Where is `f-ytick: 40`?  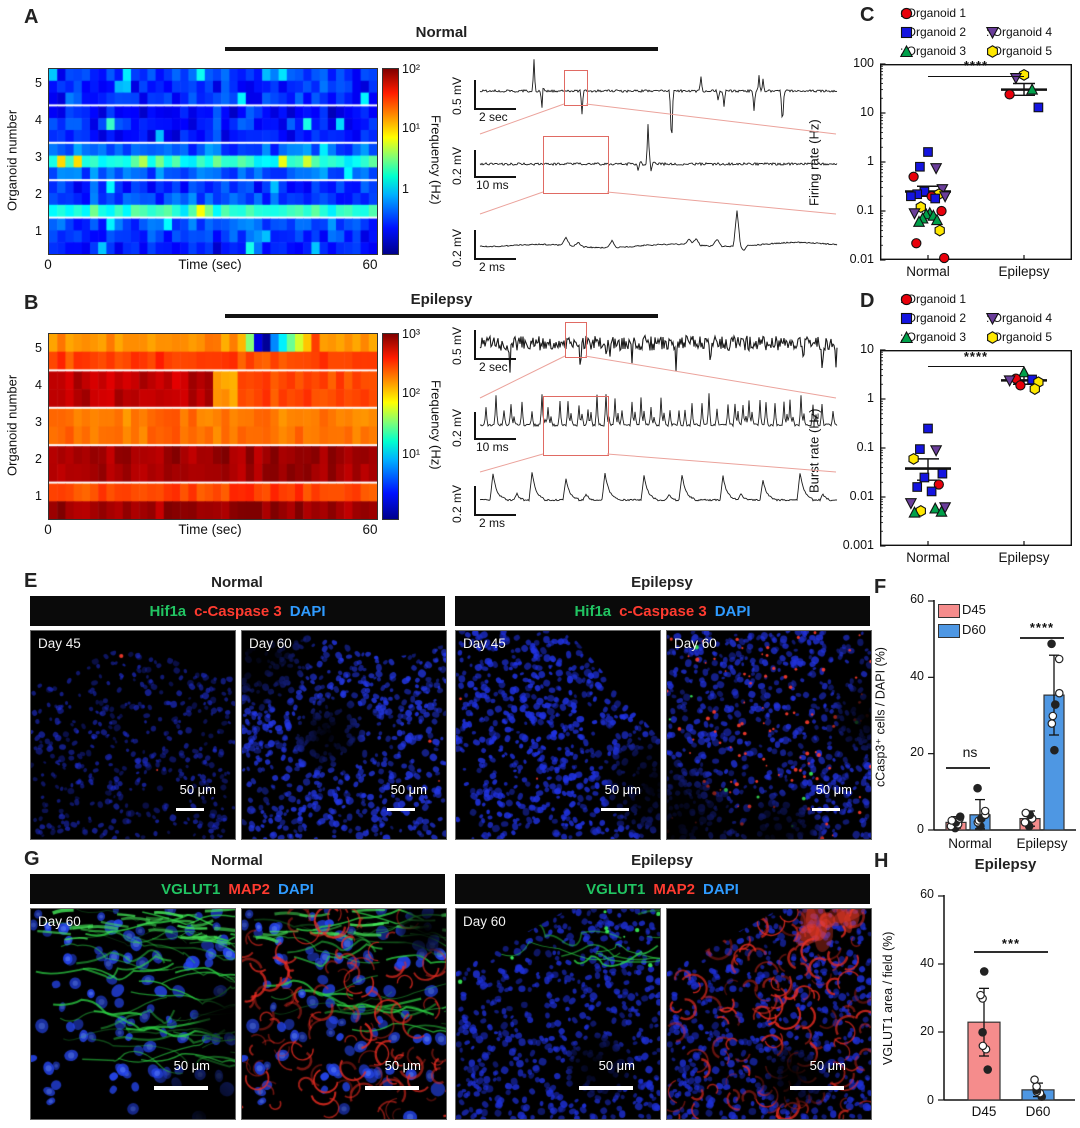 f-ytick: 40 is located at coordinates (917, 676).